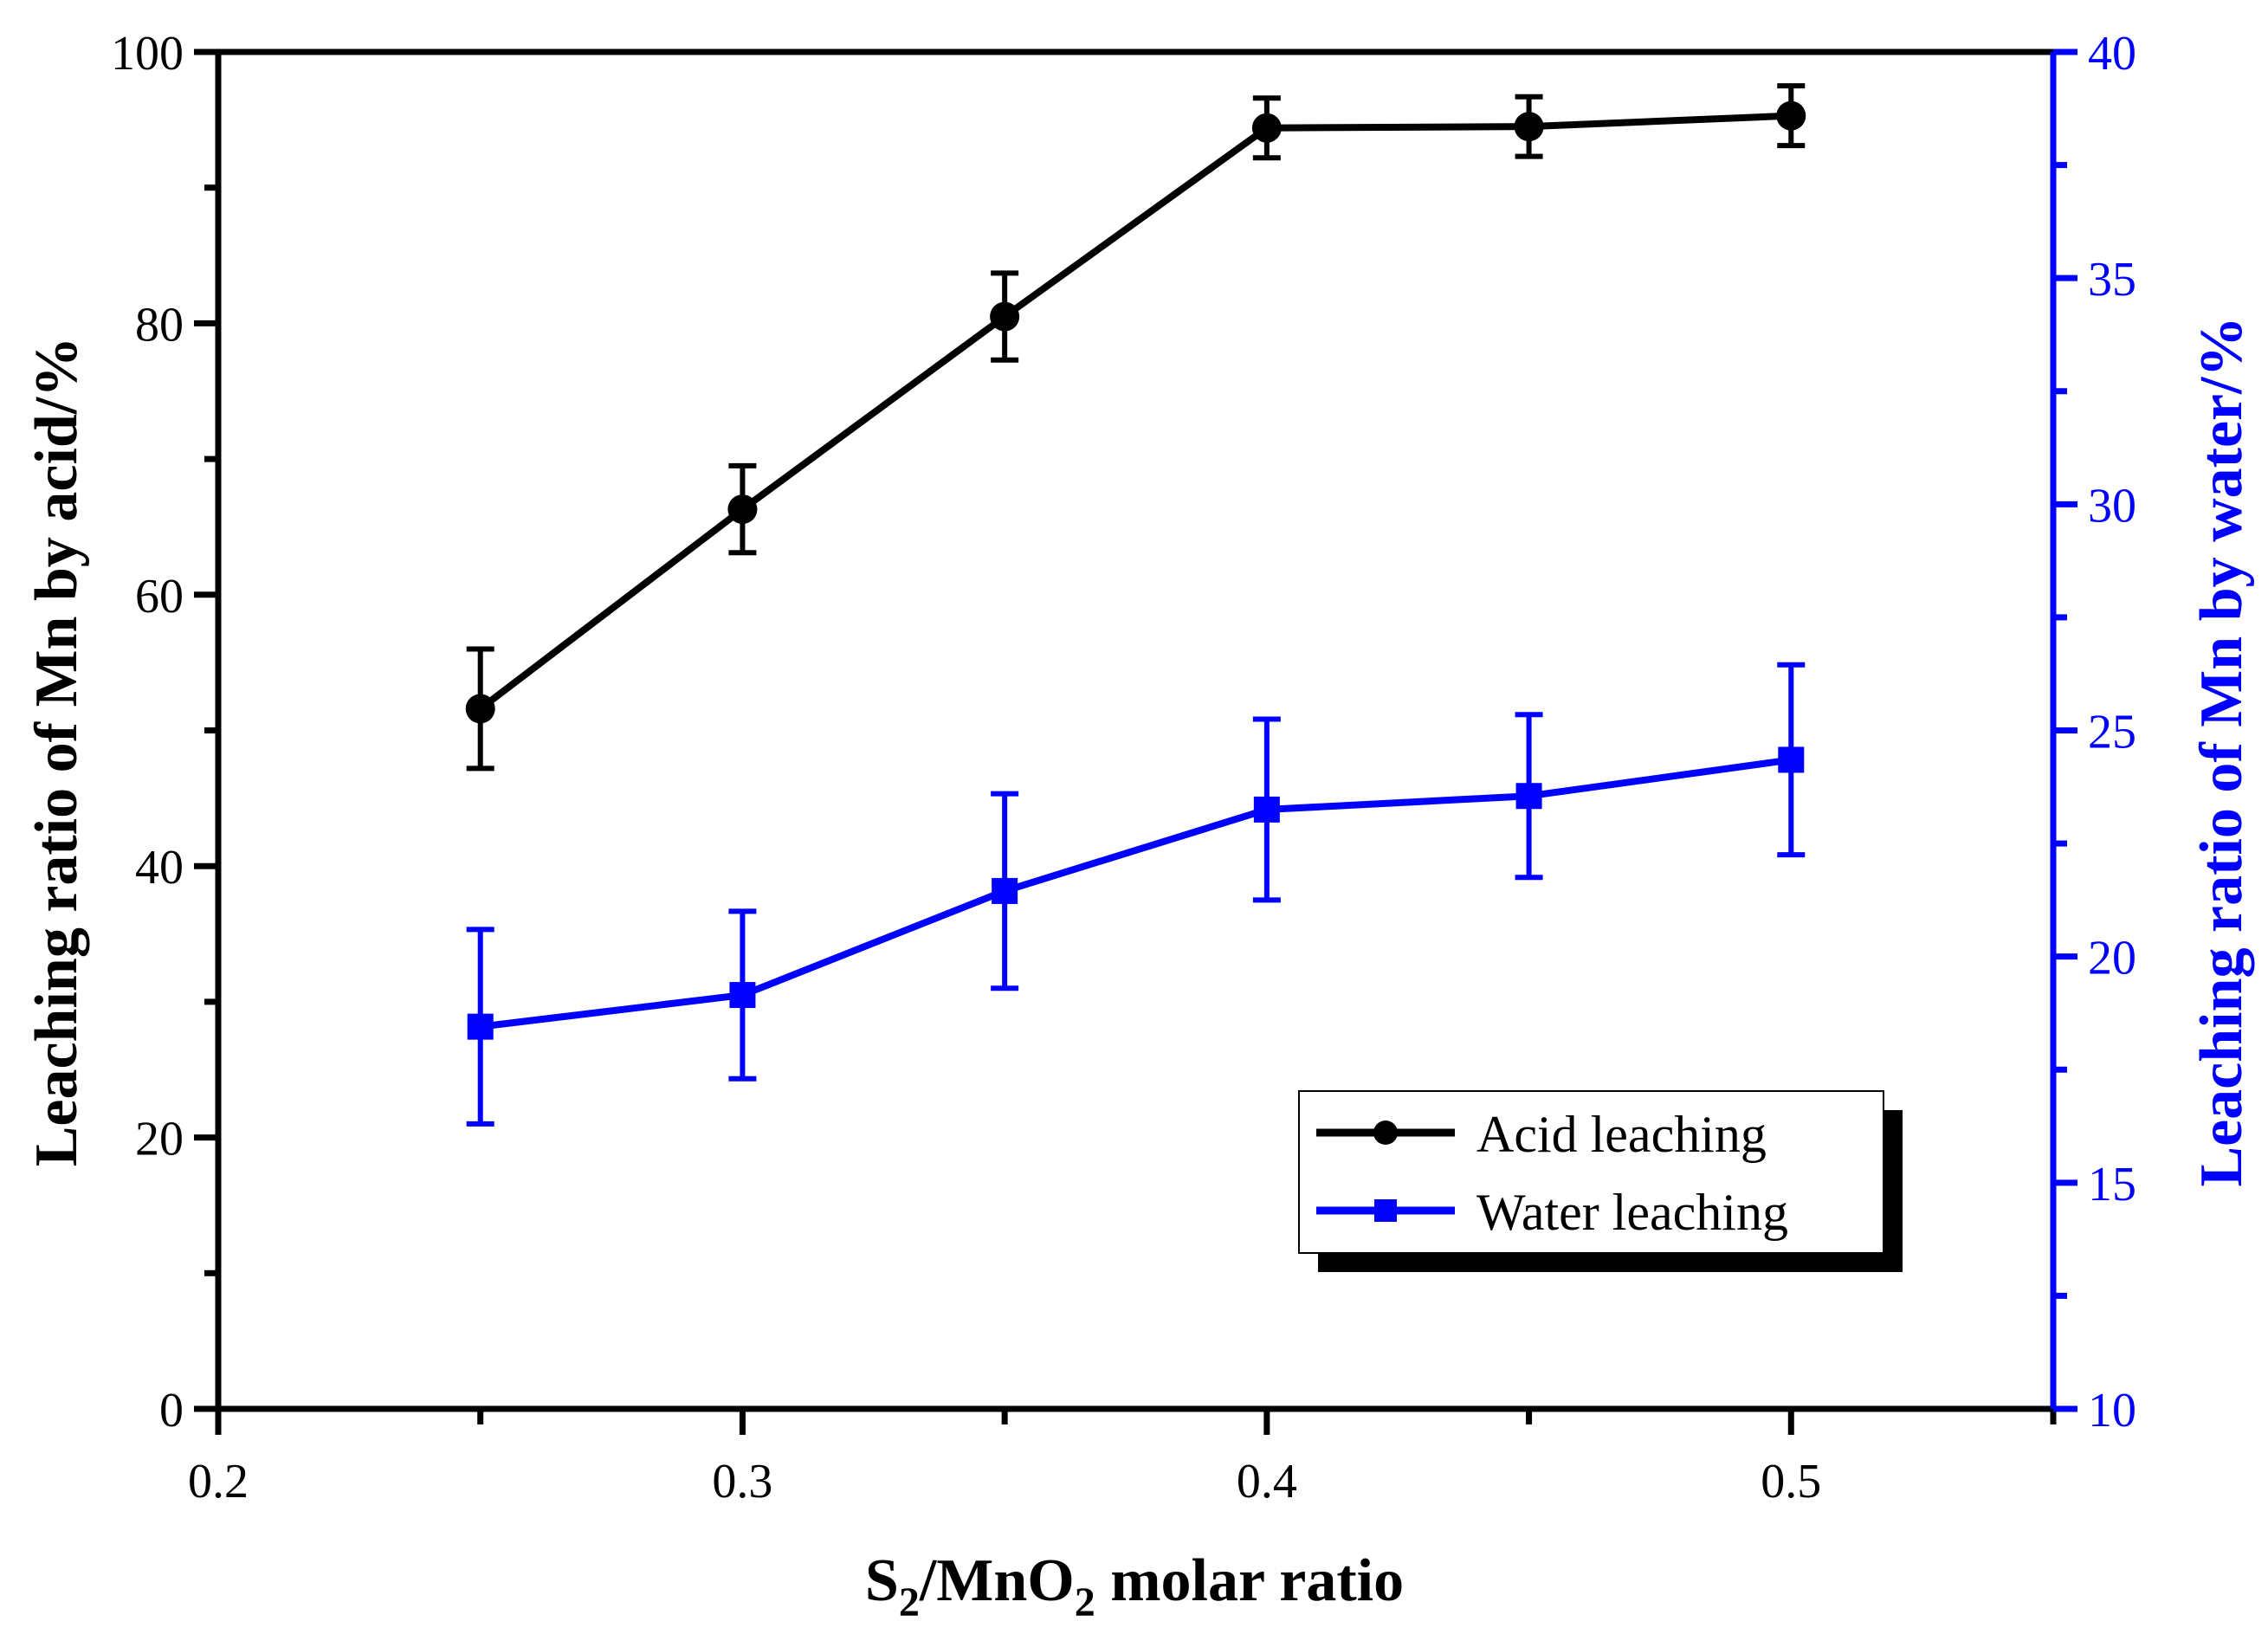 This screenshot has height=1647, width=2268. What do you see at coordinates (147, 54) in the screenshot?
I see `left-y-tick-label: 100` at bounding box center [147, 54].